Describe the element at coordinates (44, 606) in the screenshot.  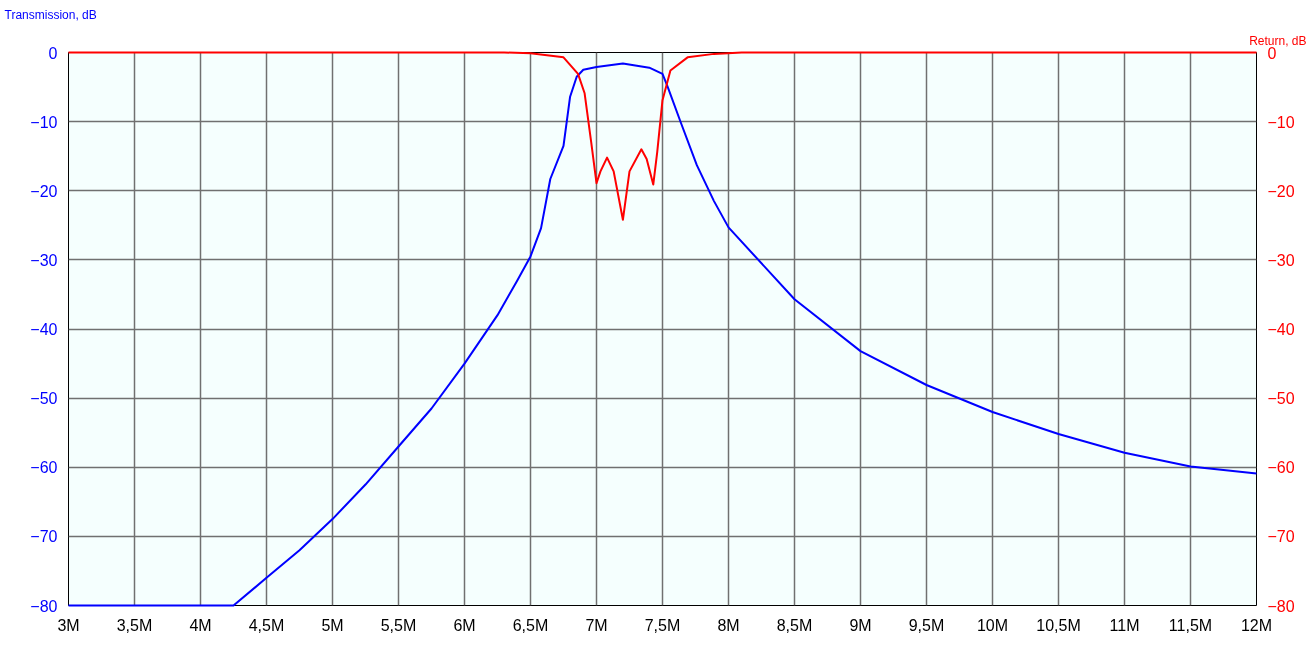
I see `y-tick-label: −80` at that location.